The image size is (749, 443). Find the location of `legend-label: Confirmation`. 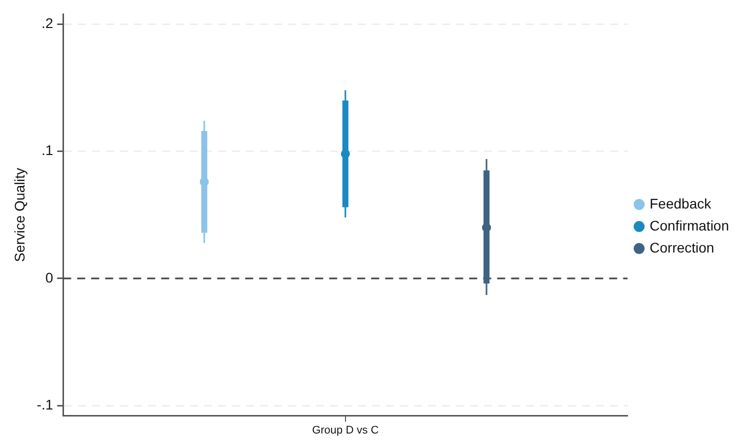

legend-label: Confirmation is located at coordinates (690, 225).